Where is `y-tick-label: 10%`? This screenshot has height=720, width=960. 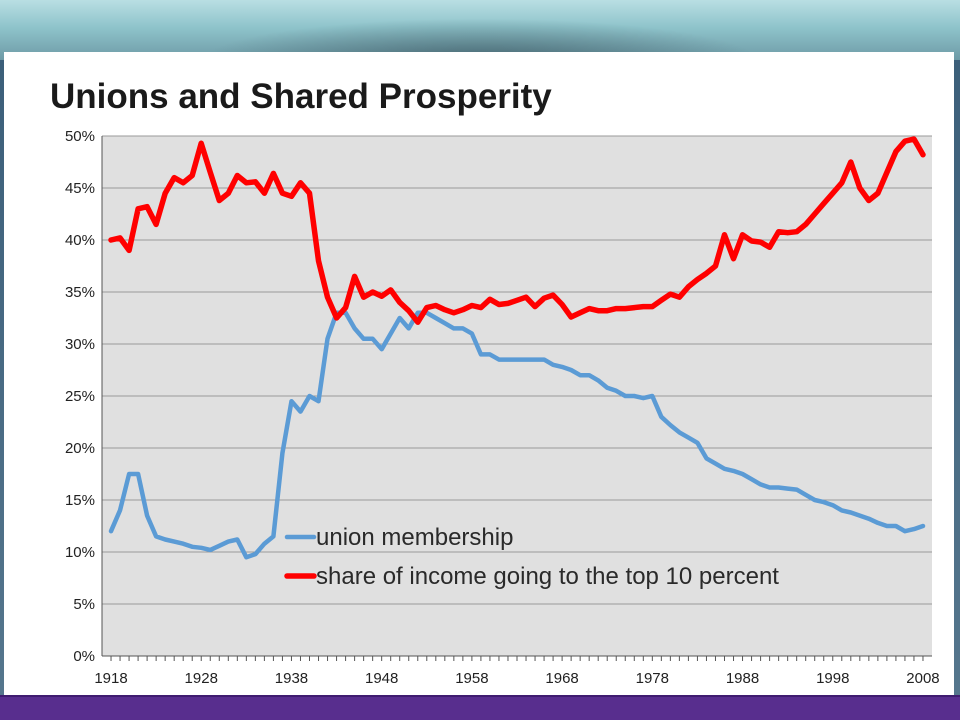
y-tick-label: 10% is located at coordinates (80, 552).